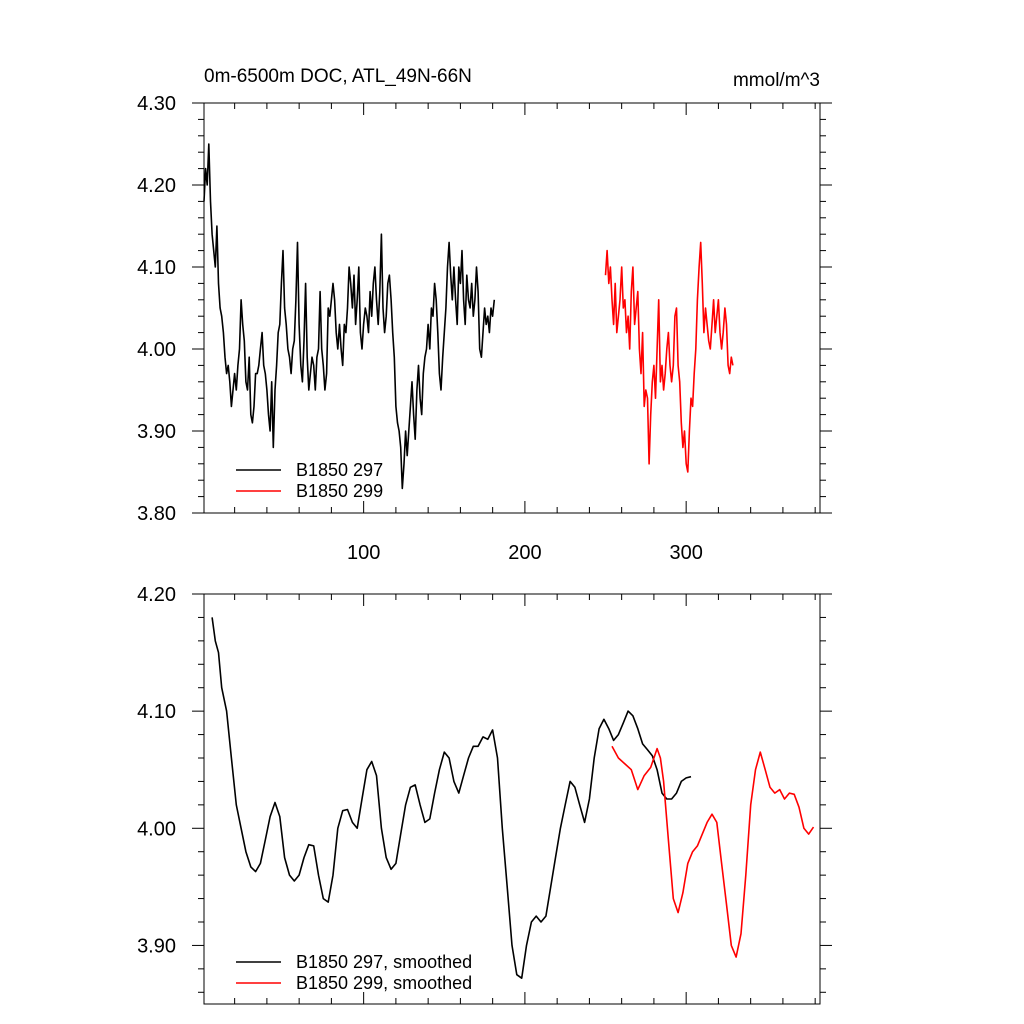  I want to click on bottom-ytick-label: 4.00, so click(156, 829).